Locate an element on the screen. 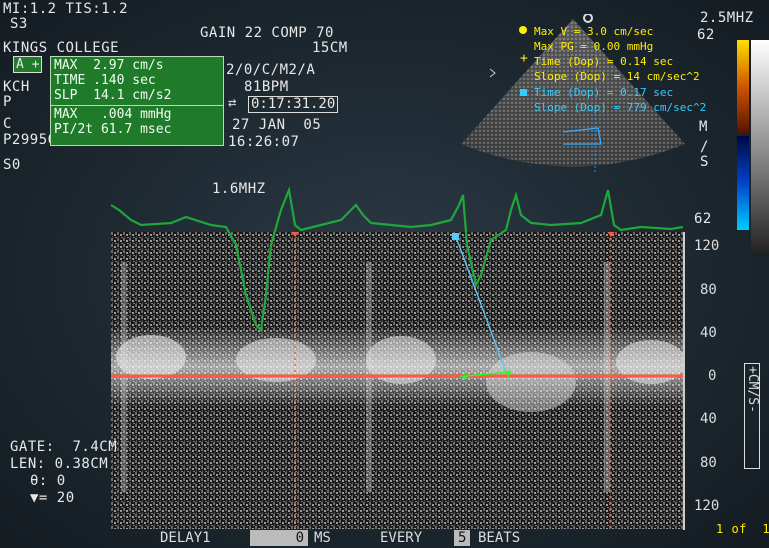 This screenshot has height=548, width=769. unit-label-frame: +CM/S- is located at coordinates (752, 416).